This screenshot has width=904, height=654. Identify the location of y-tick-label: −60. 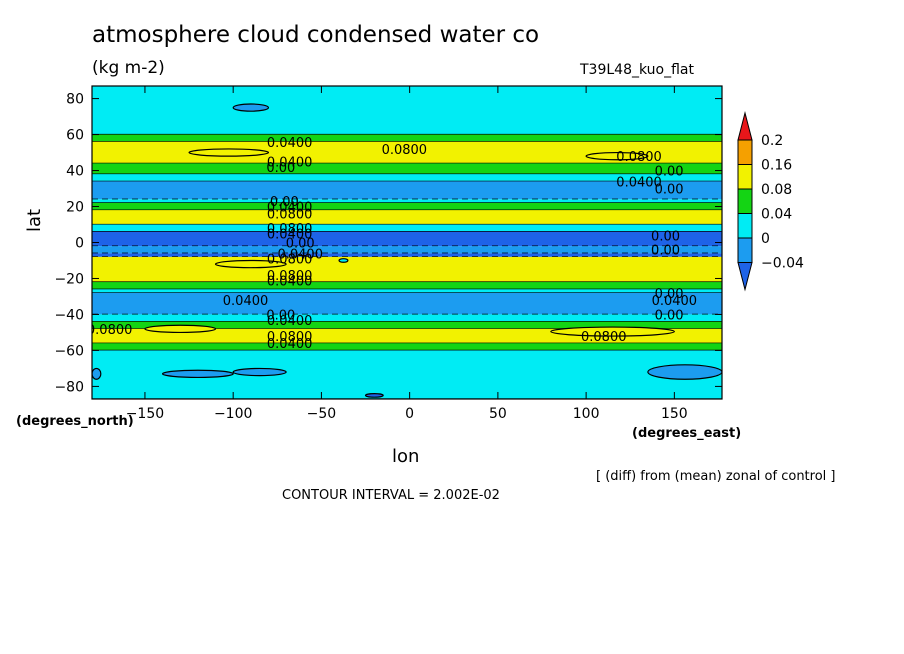
(69, 351).